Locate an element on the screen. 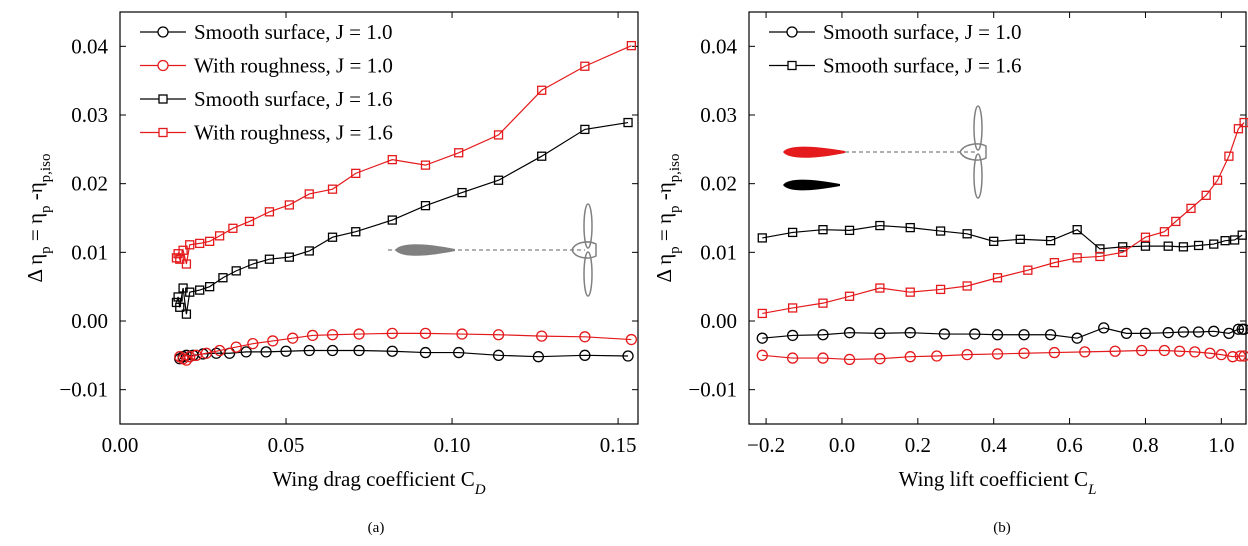 The image size is (1248, 546). legend-label: Smooth surface, J = 1.6 is located at coordinates (293, 99).